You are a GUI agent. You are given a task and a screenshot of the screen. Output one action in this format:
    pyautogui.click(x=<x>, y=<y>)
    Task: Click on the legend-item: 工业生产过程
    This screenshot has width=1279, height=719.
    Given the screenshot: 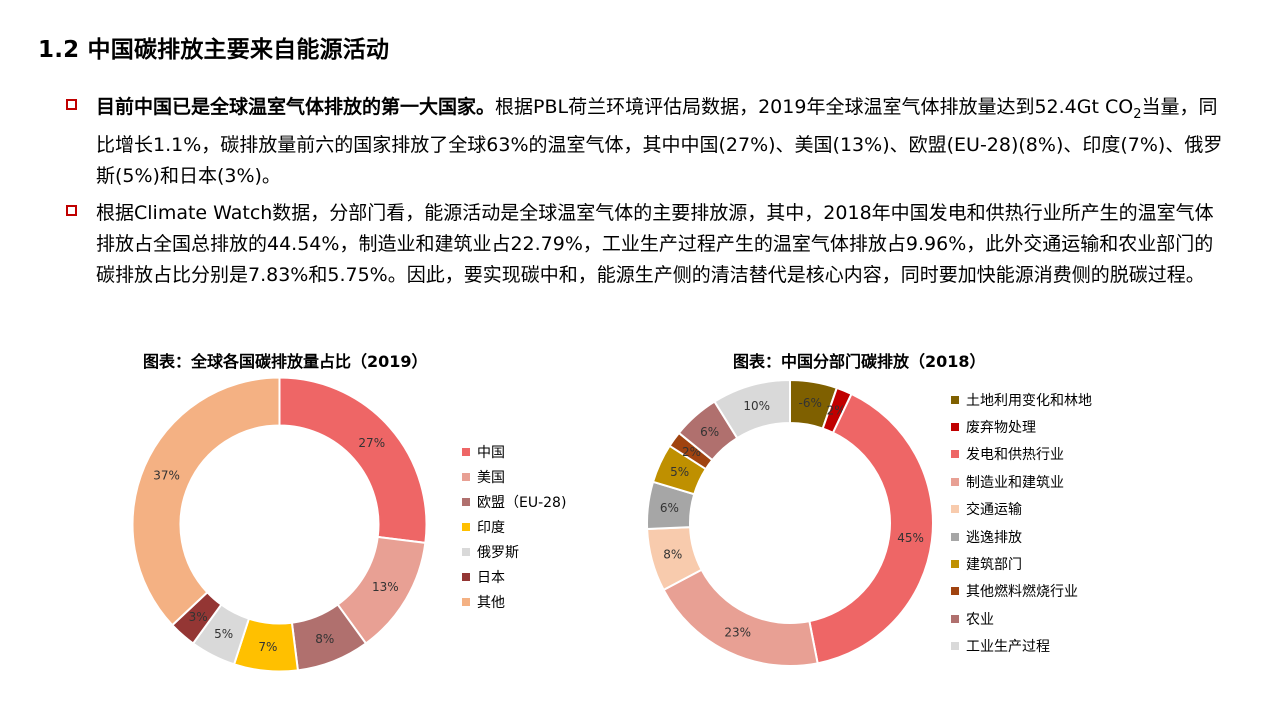 What is the action you would take?
    pyautogui.click(x=1021, y=646)
    